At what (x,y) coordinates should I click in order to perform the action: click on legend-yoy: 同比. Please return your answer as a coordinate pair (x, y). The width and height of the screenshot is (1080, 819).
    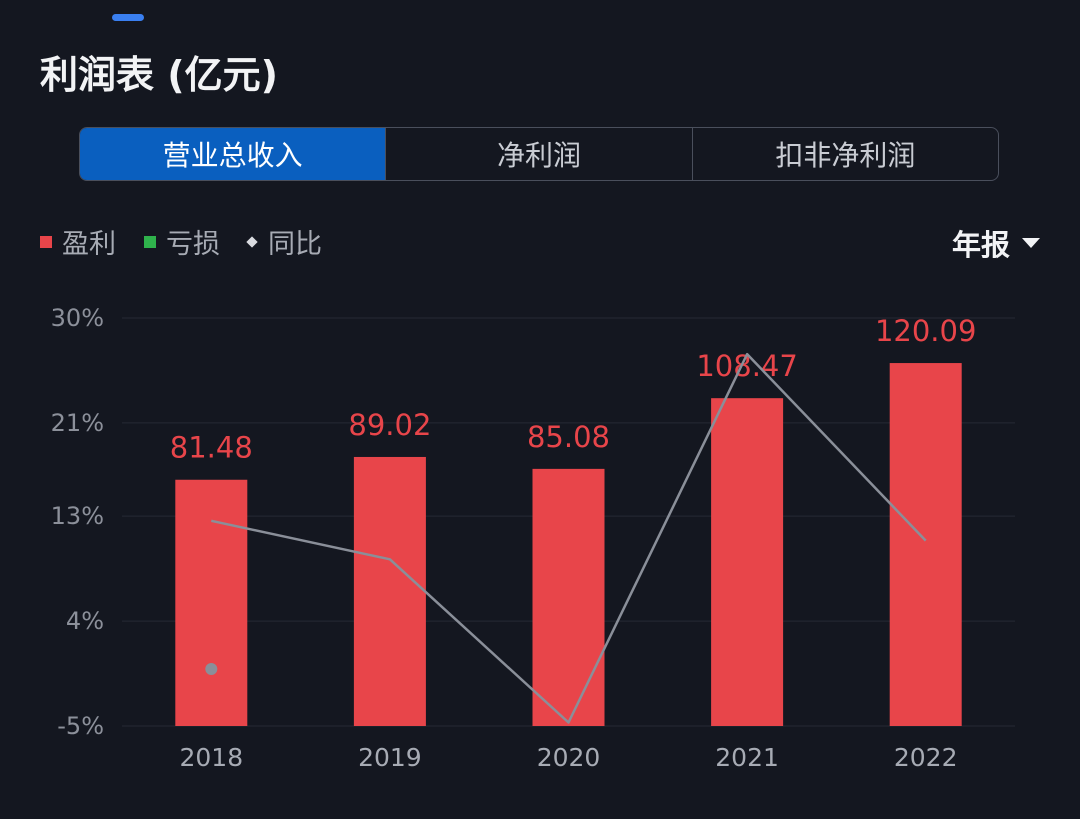
    Looking at the image, I should click on (284, 241).